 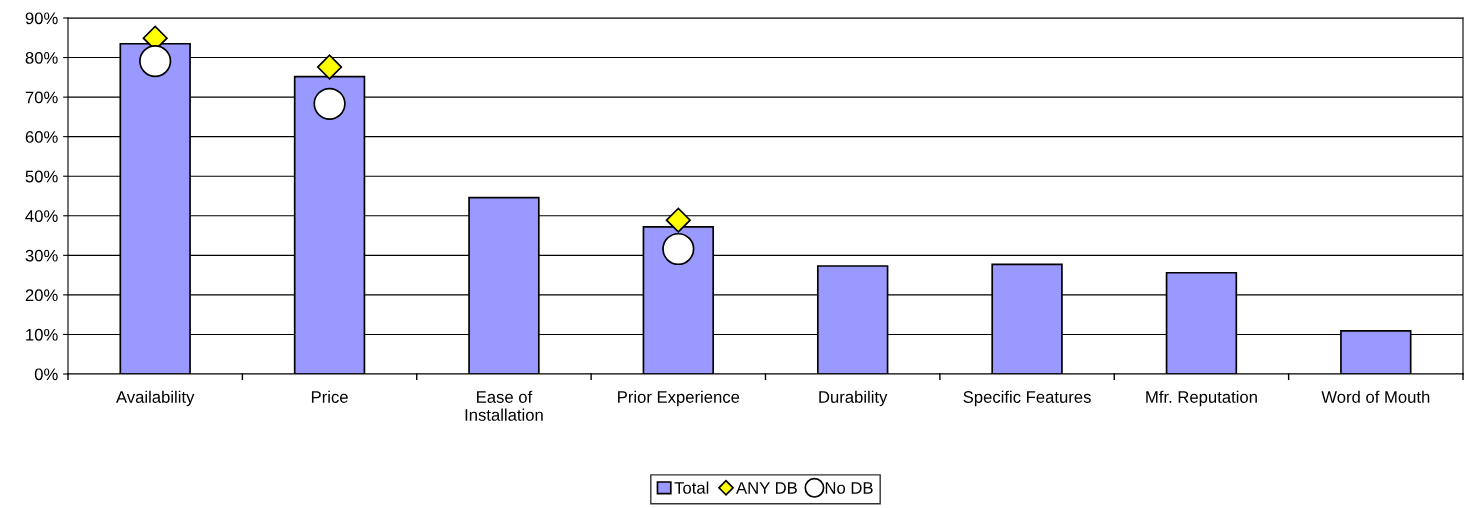 I want to click on y-tick-label: 90%, so click(x=41, y=18).